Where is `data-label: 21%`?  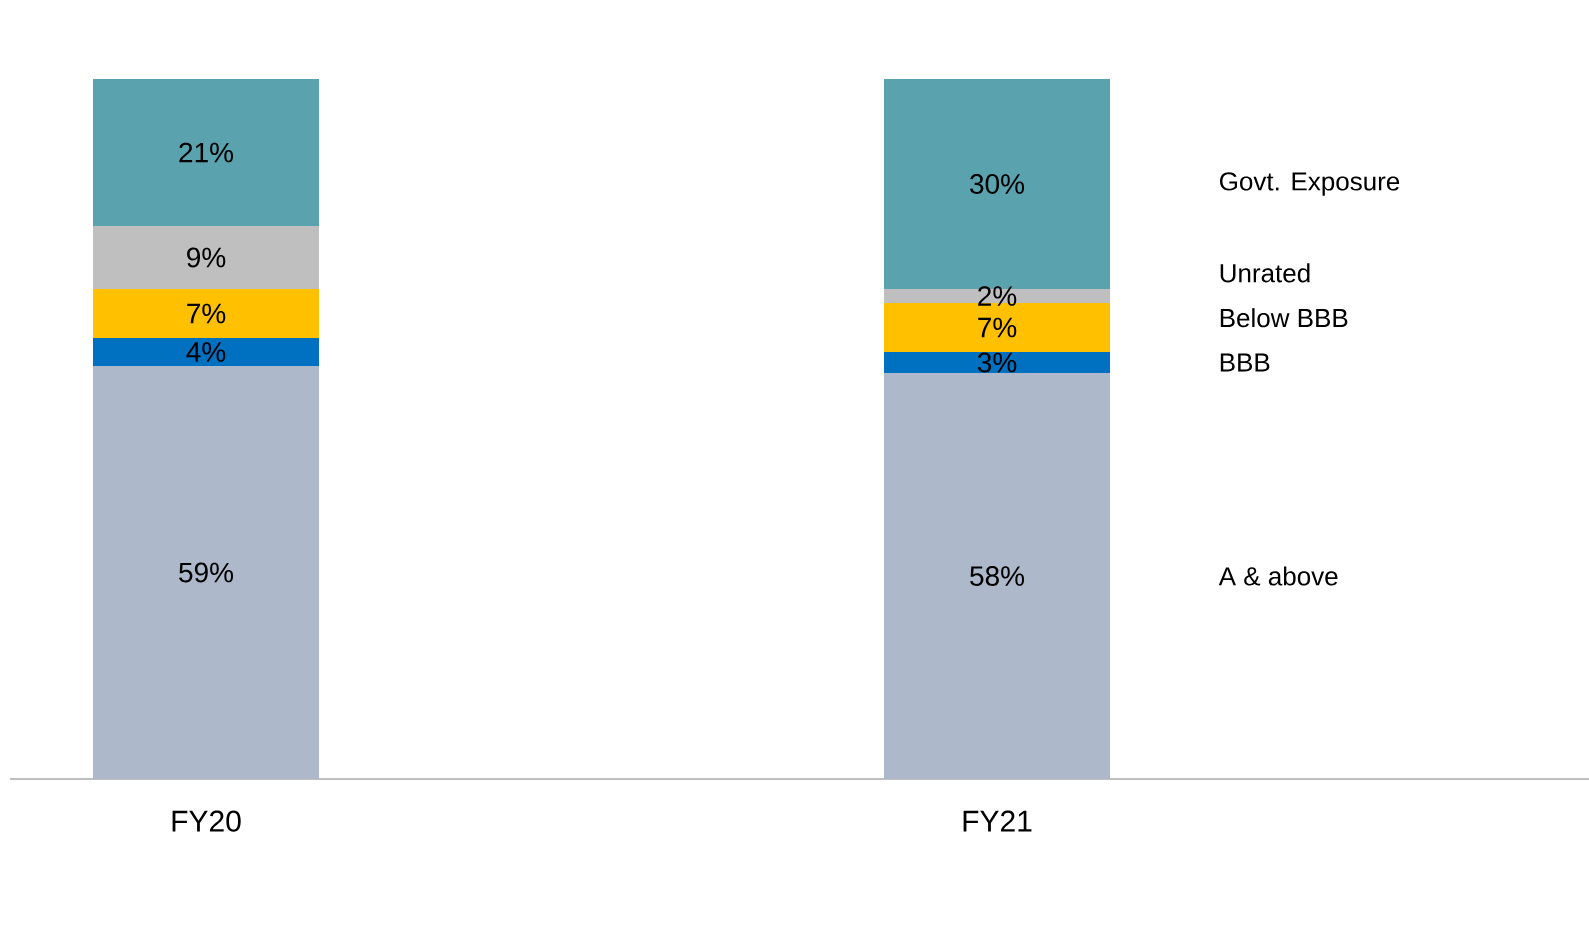
data-label: 21% is located at coordinates (206, 152).